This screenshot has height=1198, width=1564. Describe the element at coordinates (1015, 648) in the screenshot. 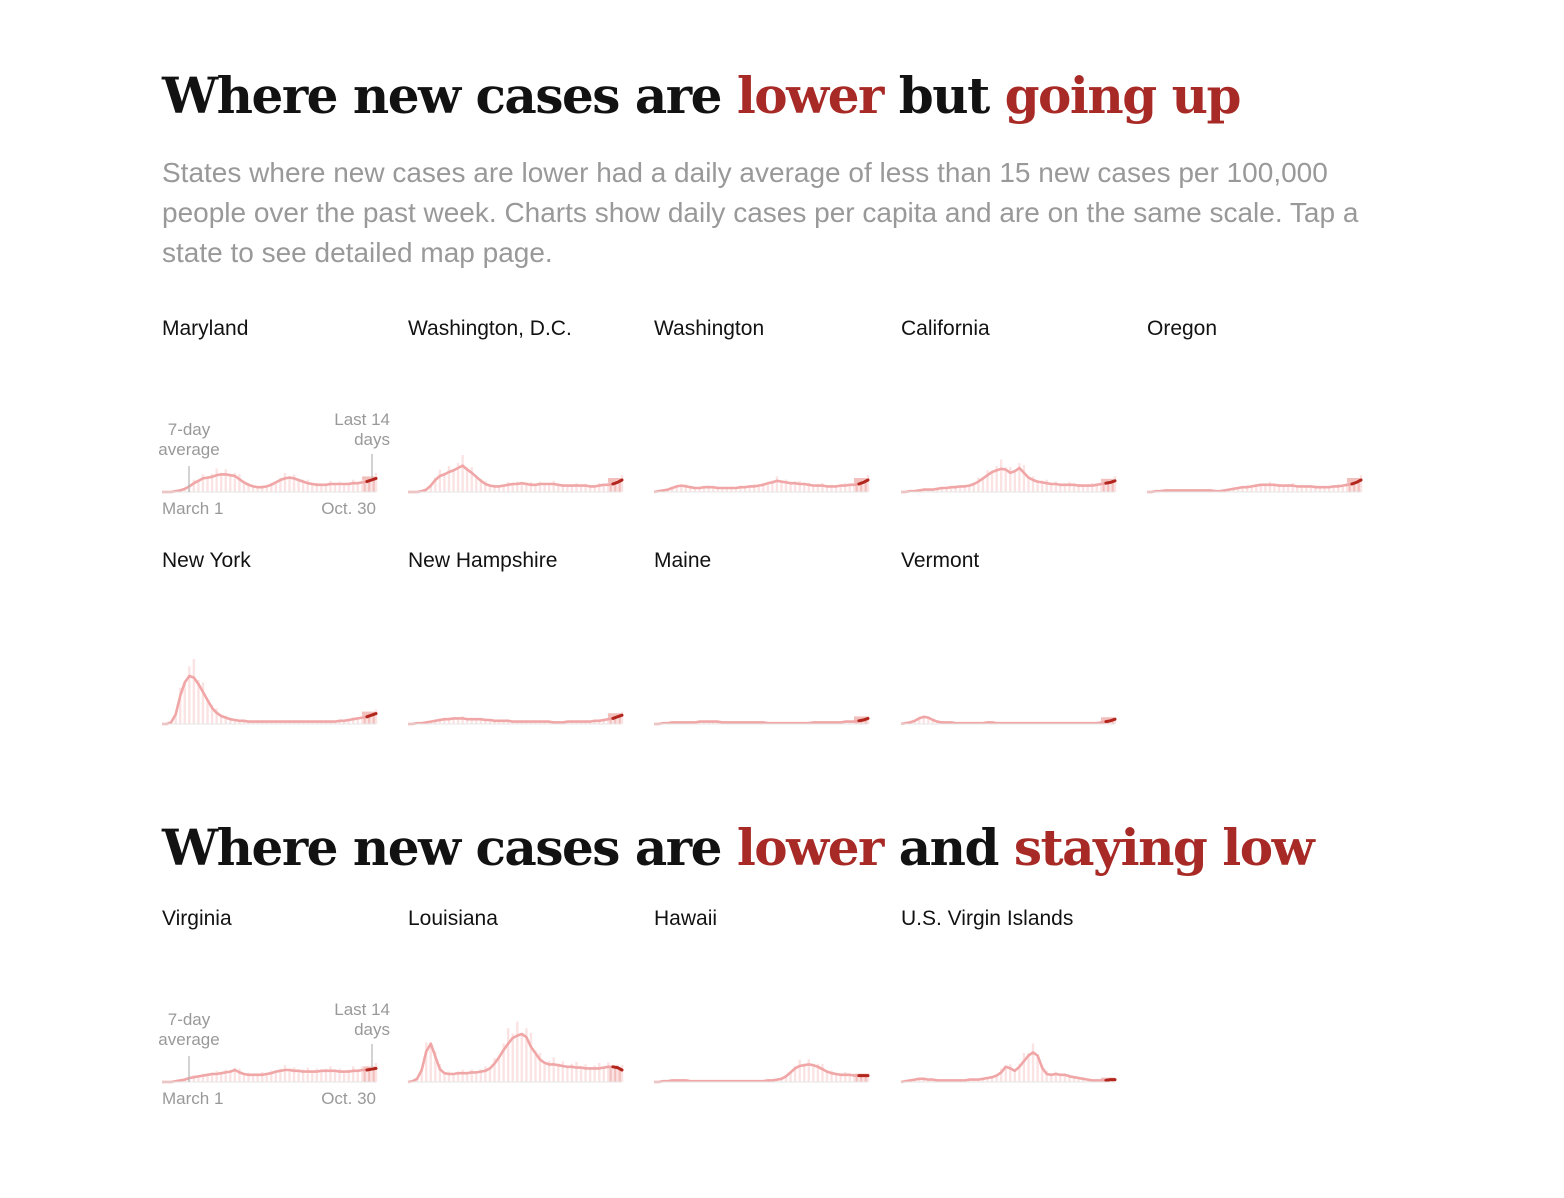

I see `state-chart-vermont: Vermont` at that location.